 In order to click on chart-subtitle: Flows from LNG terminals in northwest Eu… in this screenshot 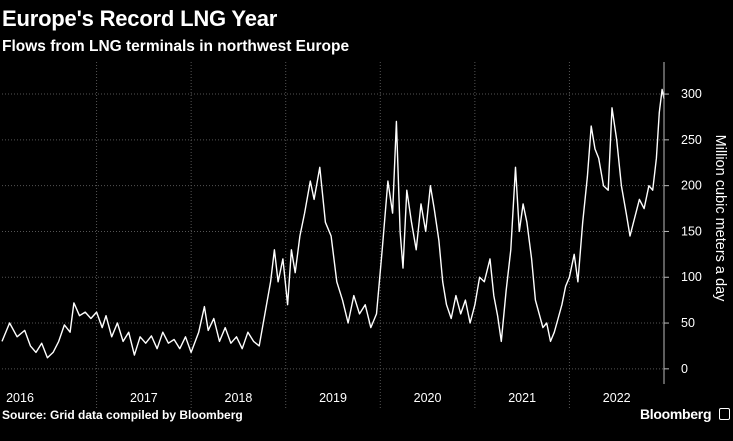, I will do `click(176, 46)`.